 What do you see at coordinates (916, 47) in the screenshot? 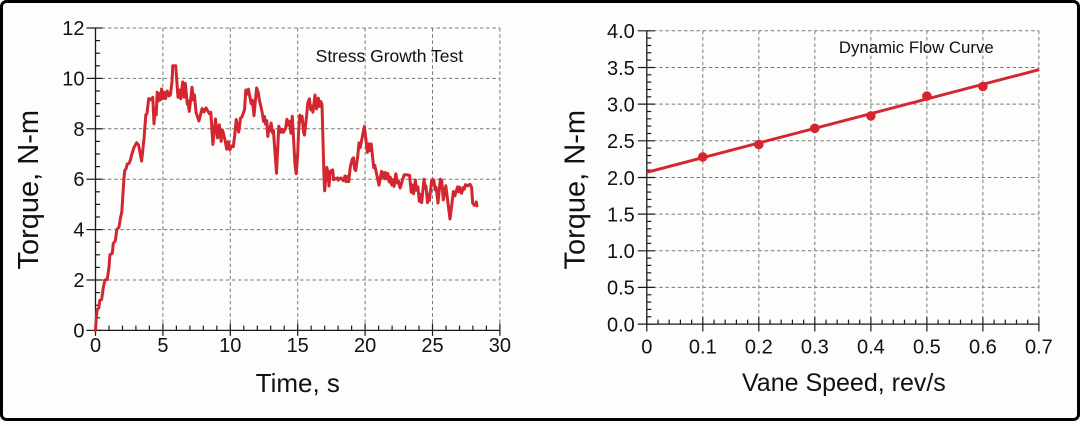
I see `svg-text: Dynamic Flow Curve` at bounding box center [916, 47].